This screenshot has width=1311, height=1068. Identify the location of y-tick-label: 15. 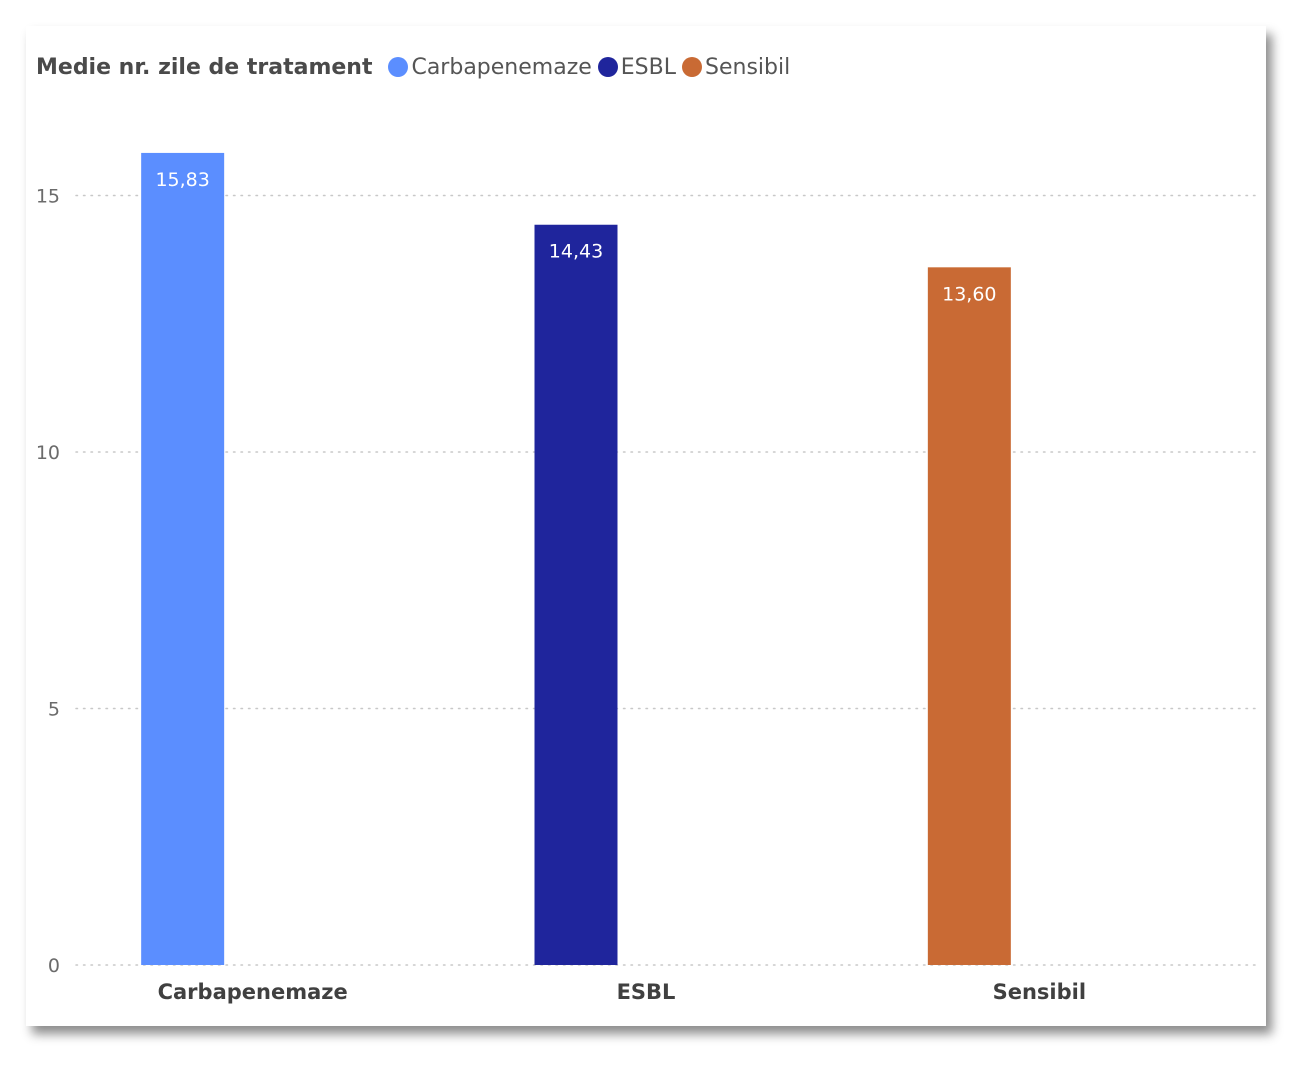
(48, 197).